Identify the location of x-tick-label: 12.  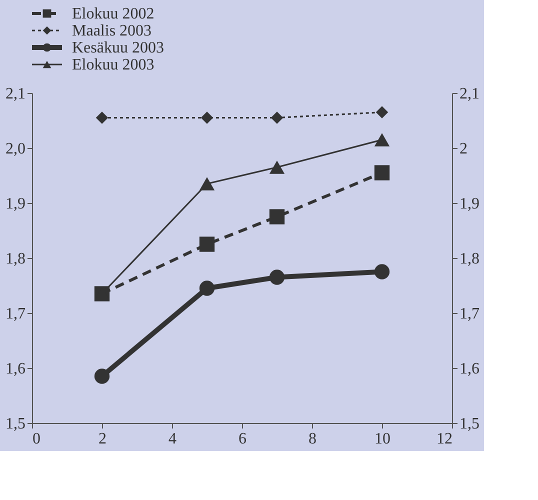
(444, 439).